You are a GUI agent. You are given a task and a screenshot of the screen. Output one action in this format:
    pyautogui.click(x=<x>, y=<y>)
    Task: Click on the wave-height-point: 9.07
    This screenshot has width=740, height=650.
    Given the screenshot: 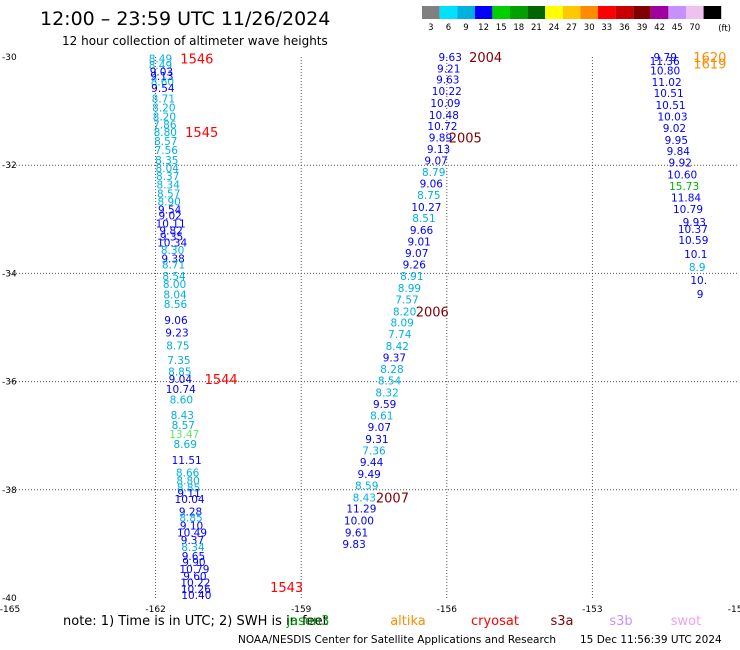 What is the action you would take?
    pyautogui.click(x=416, y=254)
    